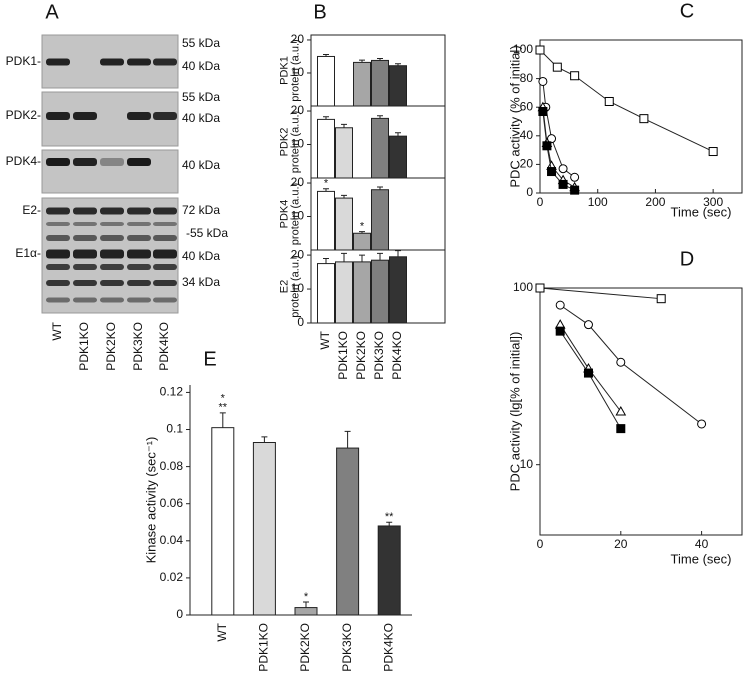 This screenshot has height=675, width=745. I want to click on y-tick-label: 40, so click(527, 135).